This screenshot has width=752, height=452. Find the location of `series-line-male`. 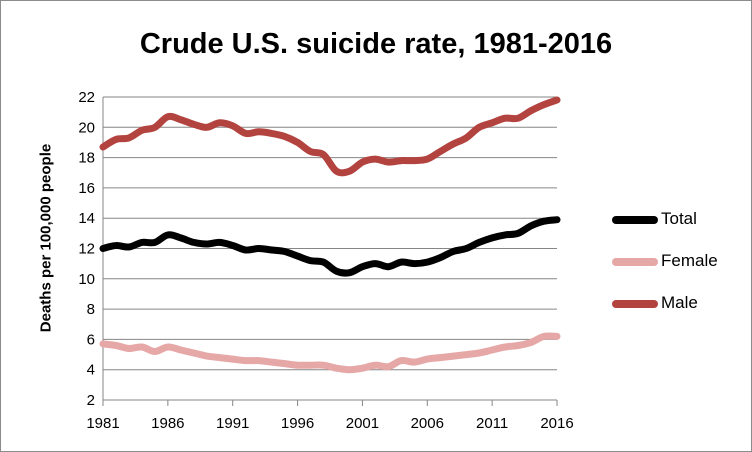

series-line-male is located at coordinates (330, 136).